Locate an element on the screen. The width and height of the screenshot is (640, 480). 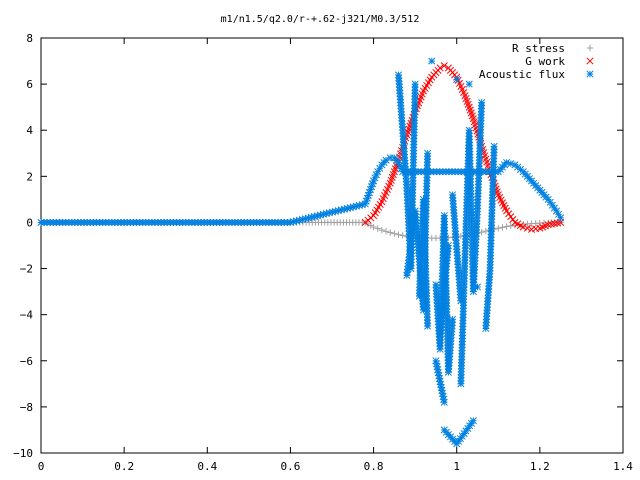
series-g-work is located at coordinates (463, 147).